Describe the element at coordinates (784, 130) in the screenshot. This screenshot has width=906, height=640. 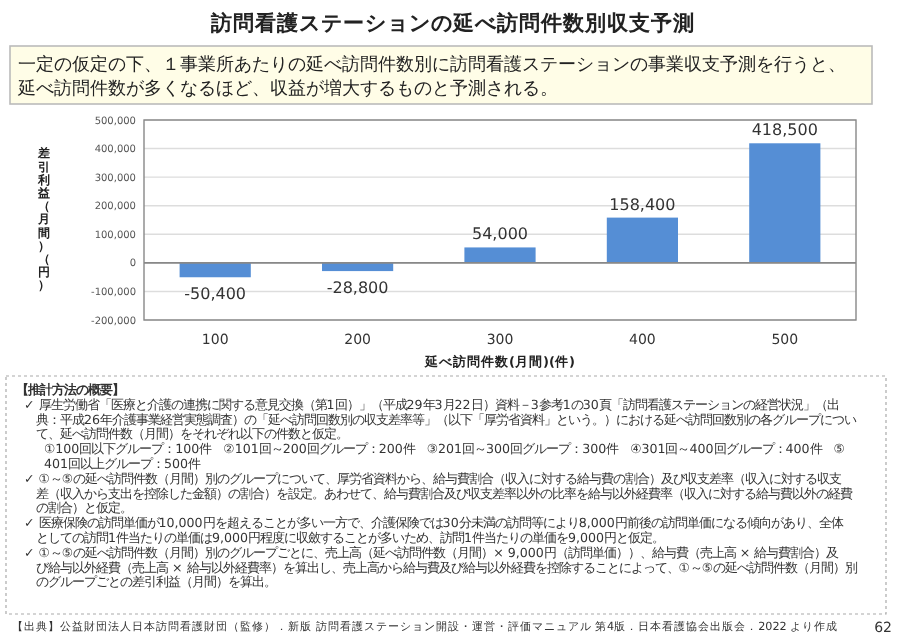
I see `data-label: 418,500` at that location.